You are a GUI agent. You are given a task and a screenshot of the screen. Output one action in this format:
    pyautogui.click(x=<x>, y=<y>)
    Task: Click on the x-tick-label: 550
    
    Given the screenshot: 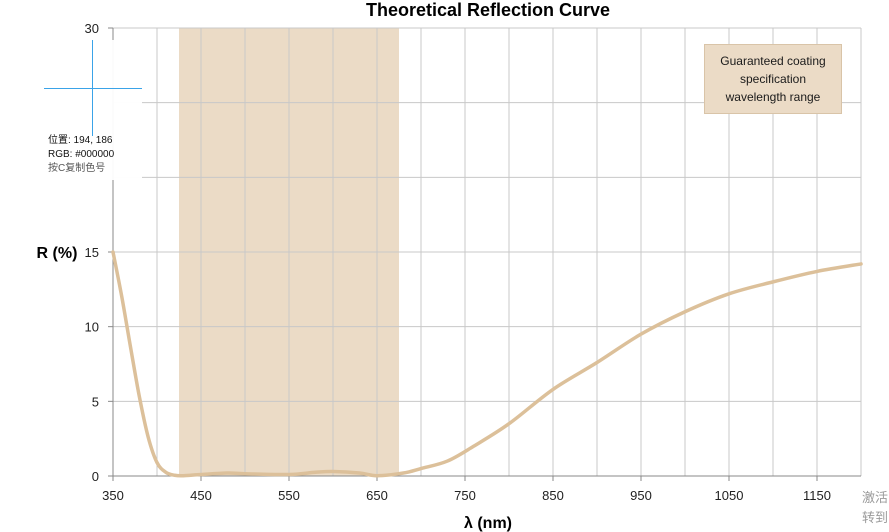 What is the action you would take?
    pyautogui.click(x=289, y=495)
    